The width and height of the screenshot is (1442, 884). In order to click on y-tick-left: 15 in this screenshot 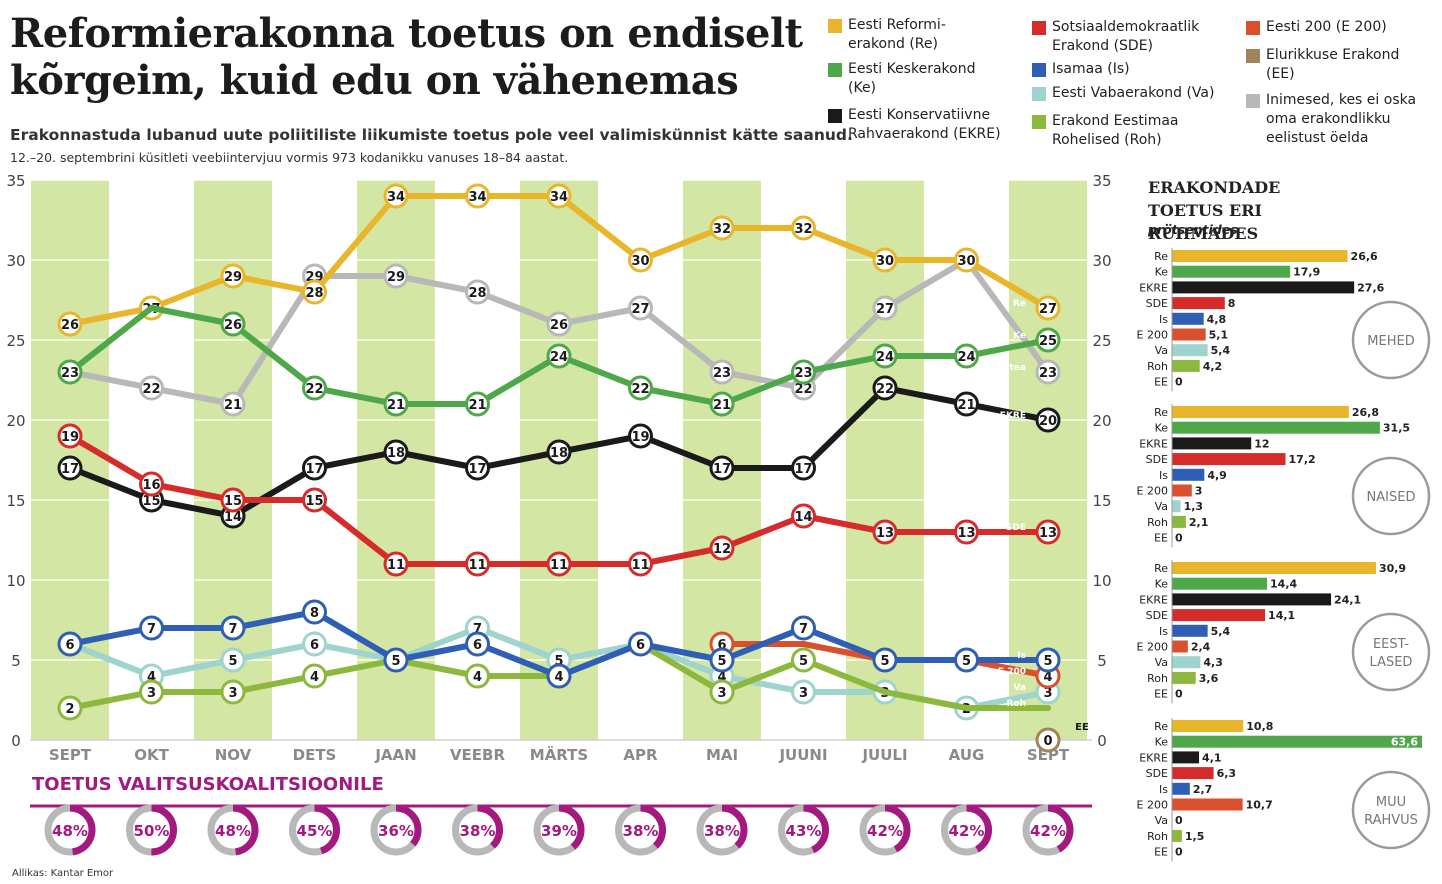, I will do `click(15, 501)`.